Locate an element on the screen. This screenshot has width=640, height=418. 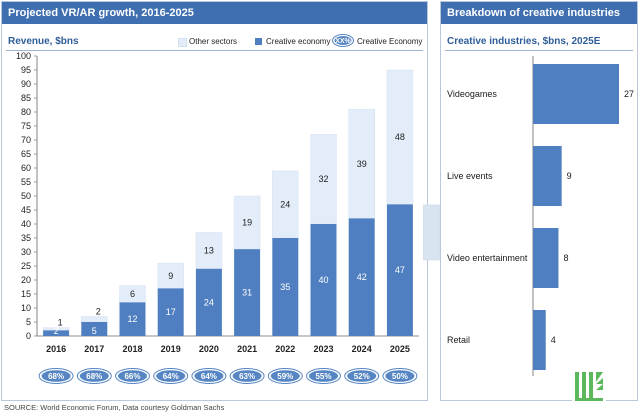
other-value-label: 1 is located at coordinates (60, 323).